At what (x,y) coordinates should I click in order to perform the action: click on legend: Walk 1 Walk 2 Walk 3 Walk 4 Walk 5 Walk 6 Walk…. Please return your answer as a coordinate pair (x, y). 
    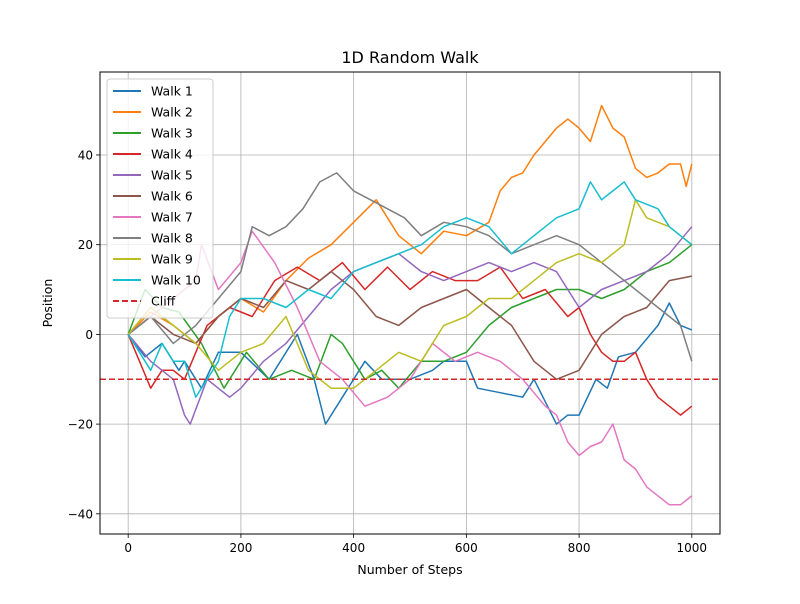
    Looking at the image, I should click on (160, 198).